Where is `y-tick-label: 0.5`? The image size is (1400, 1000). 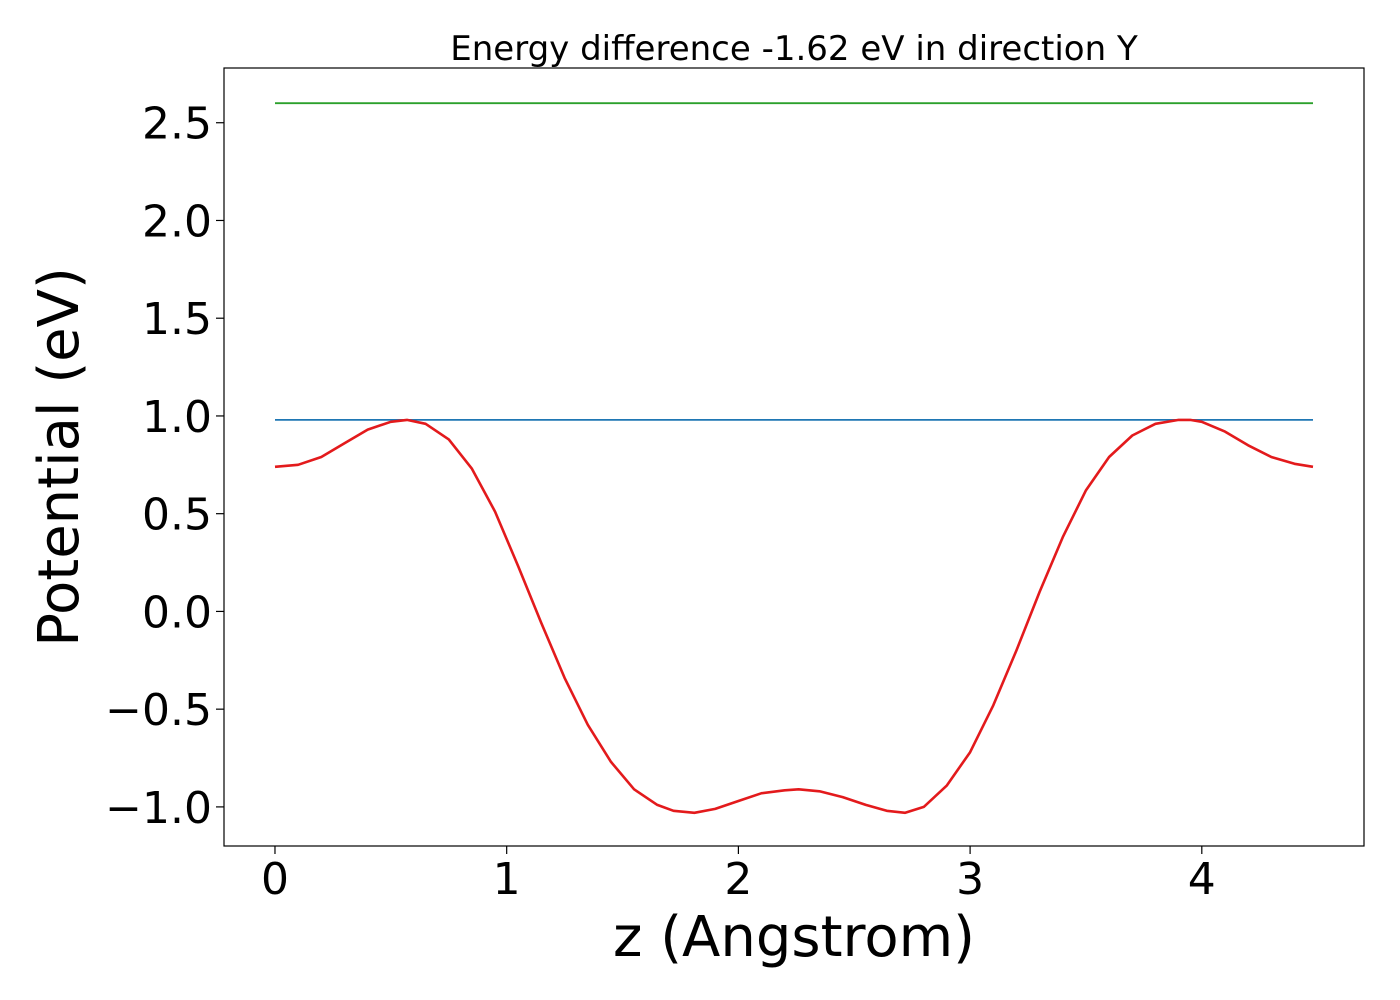
y-tick-label: 0.5 is located at coordinates (177, 515).